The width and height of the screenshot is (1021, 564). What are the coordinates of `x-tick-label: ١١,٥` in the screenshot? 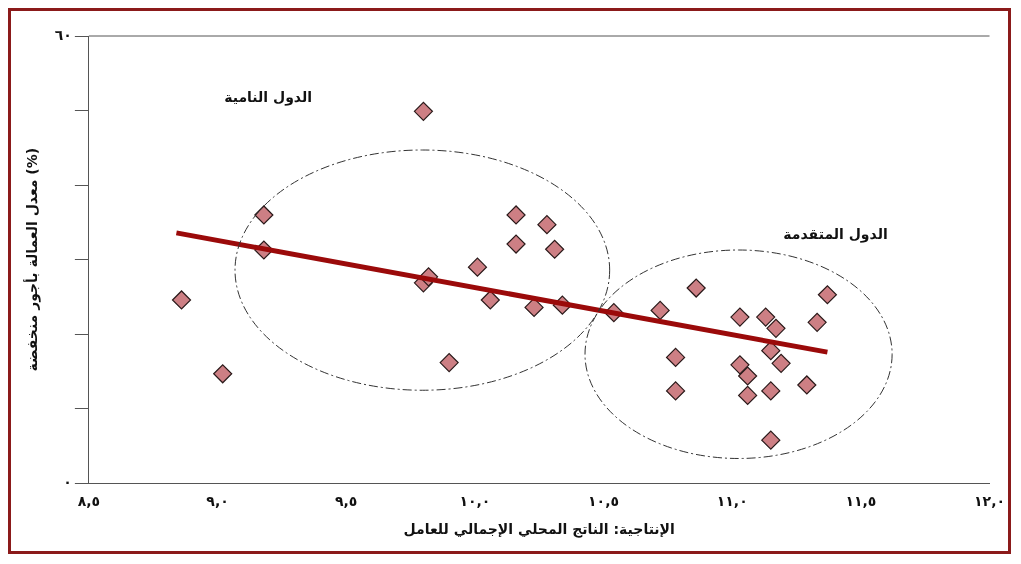 It's located at (861, 501).